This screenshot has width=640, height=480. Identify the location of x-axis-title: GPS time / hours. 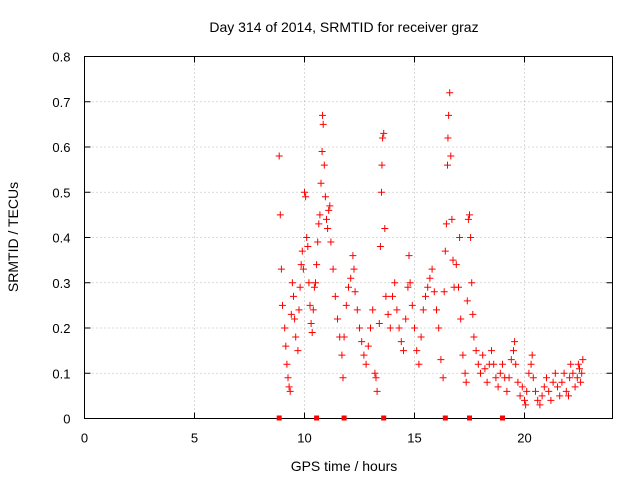
(344, 466).